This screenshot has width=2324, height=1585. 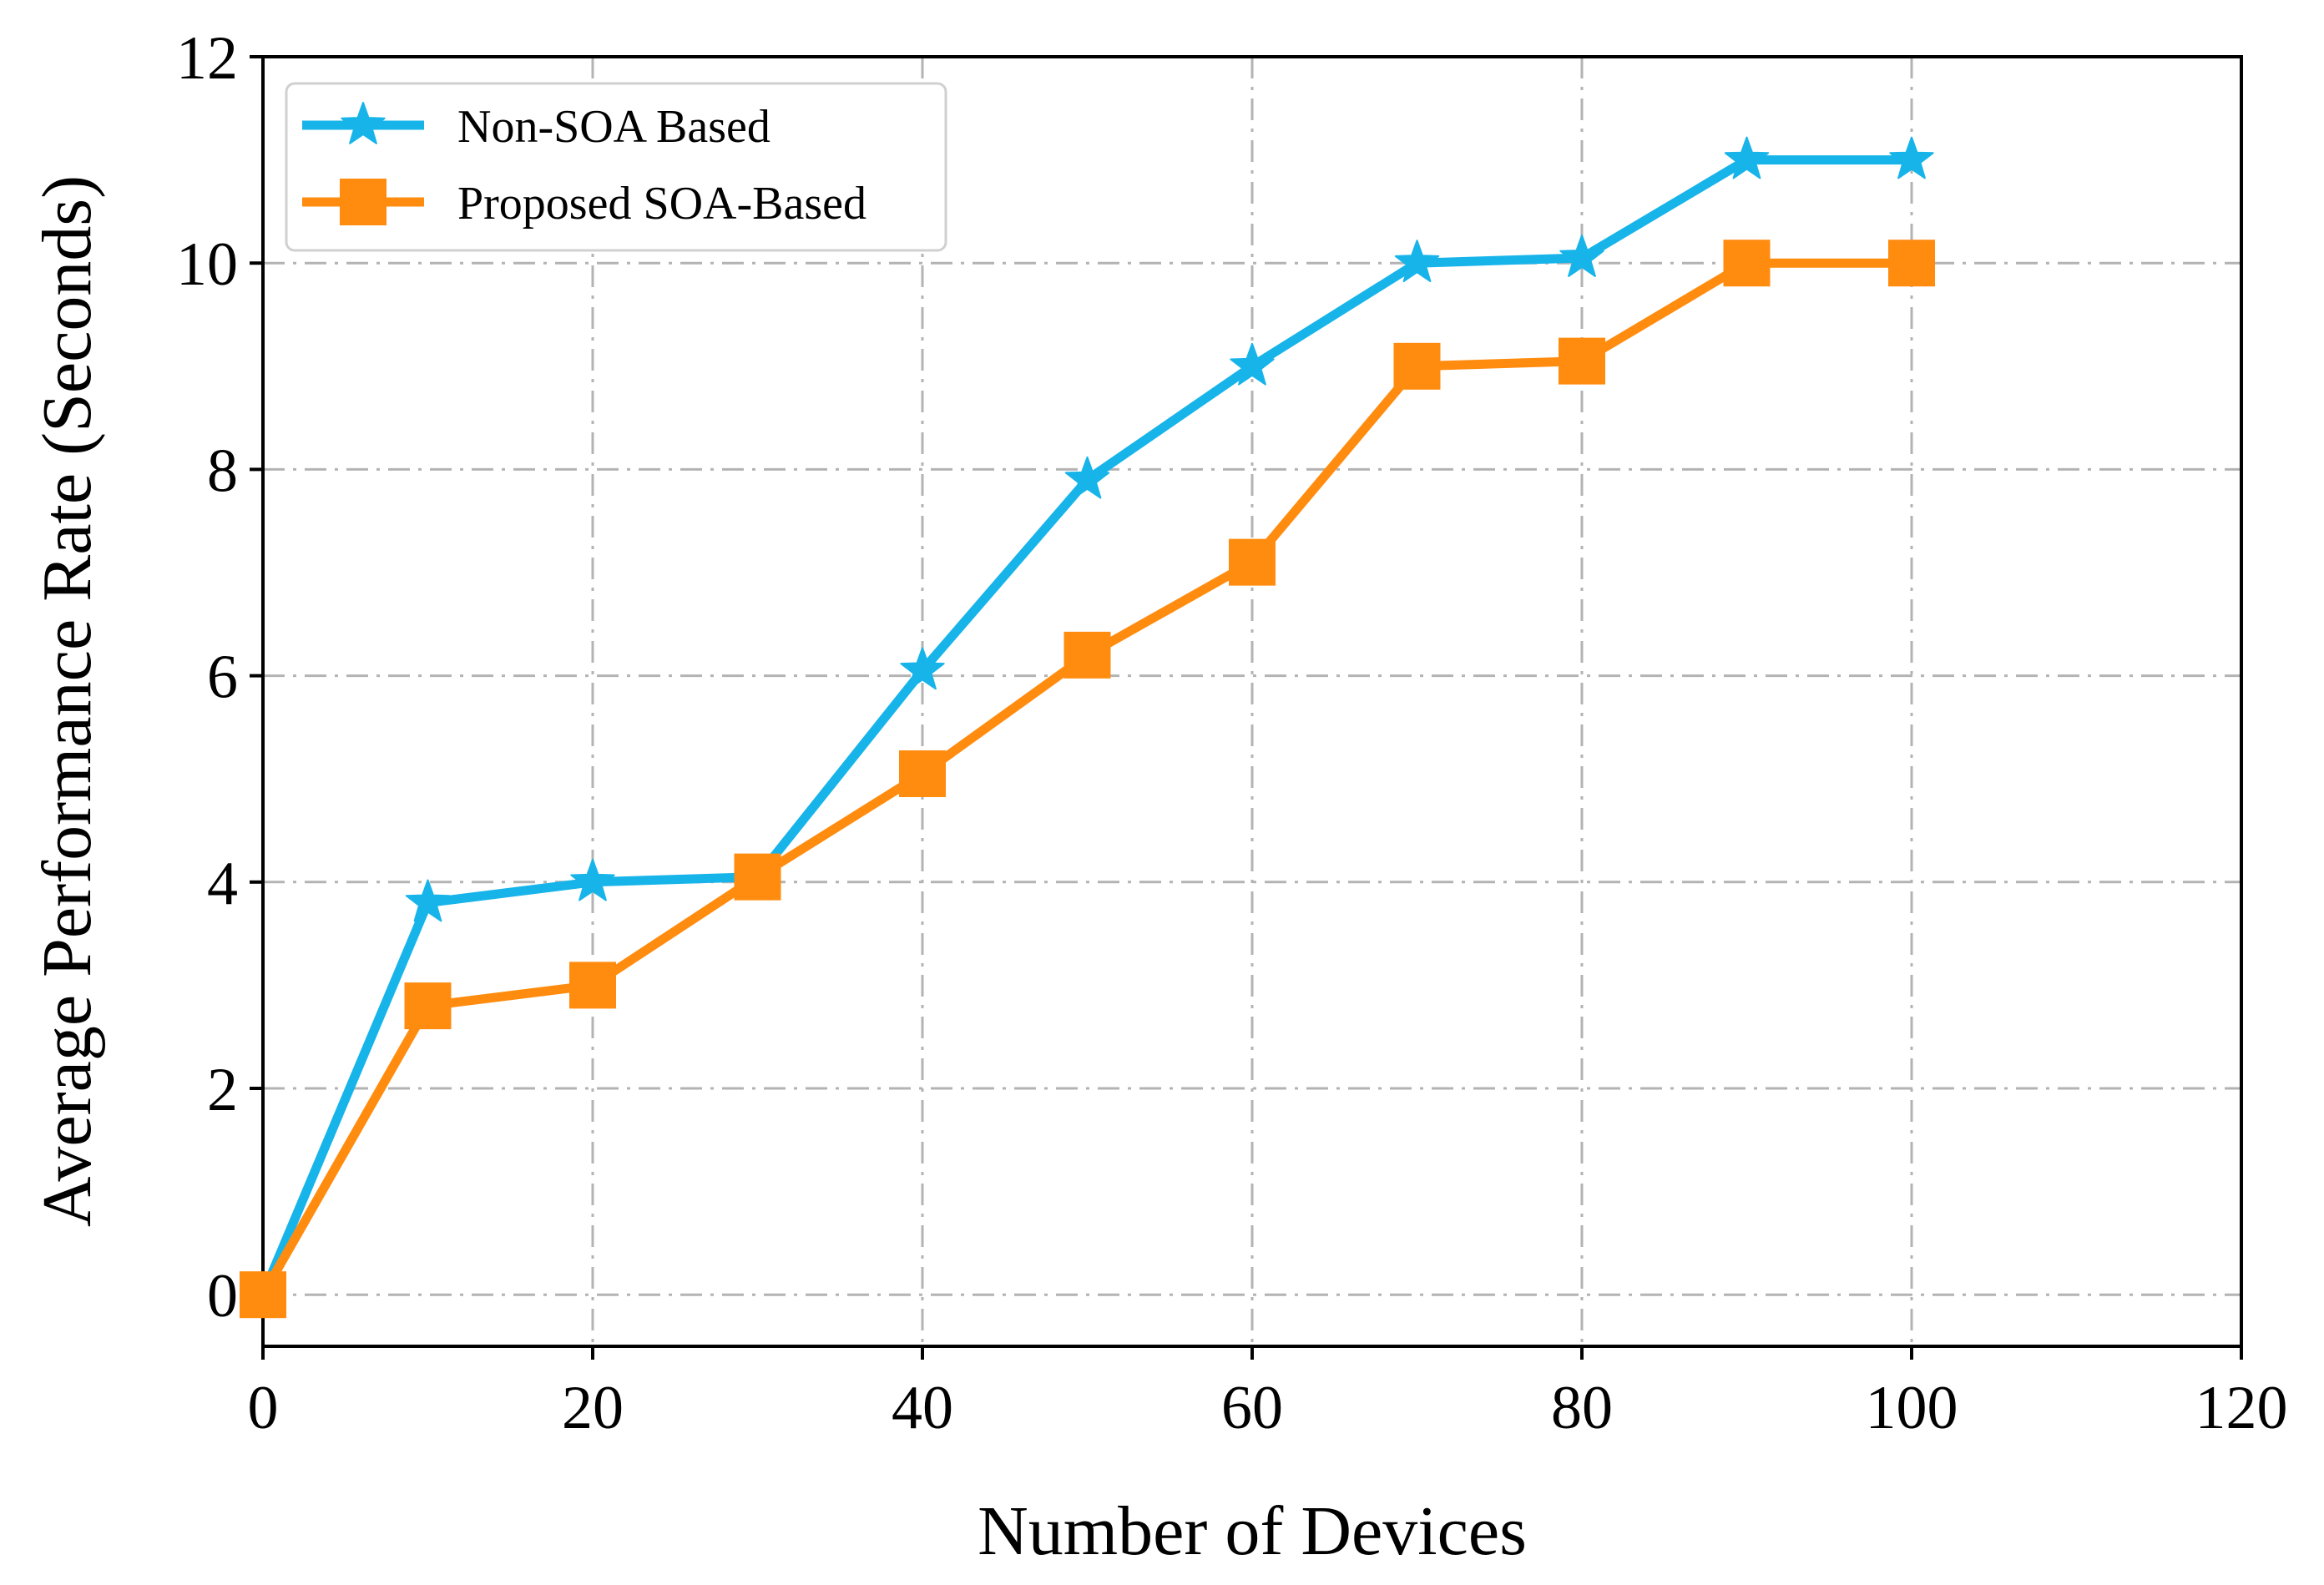 What do you see at coordinates (1582, 1408) in the screenshot?
I see `x-tick-label: 80` at bounding box center [1582, 1408].